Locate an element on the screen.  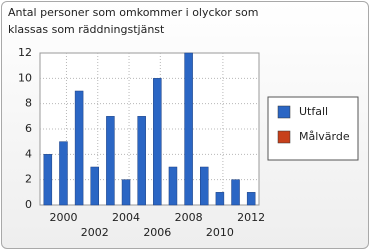
x-tick-label: 2008 is located at coordinates (189, 217).